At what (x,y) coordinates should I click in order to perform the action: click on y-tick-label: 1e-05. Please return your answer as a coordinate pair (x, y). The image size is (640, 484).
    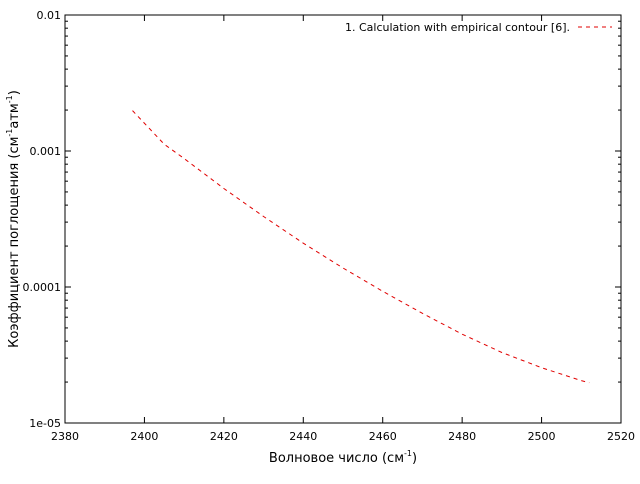
    Looking at the image, I should click on (45, 423).